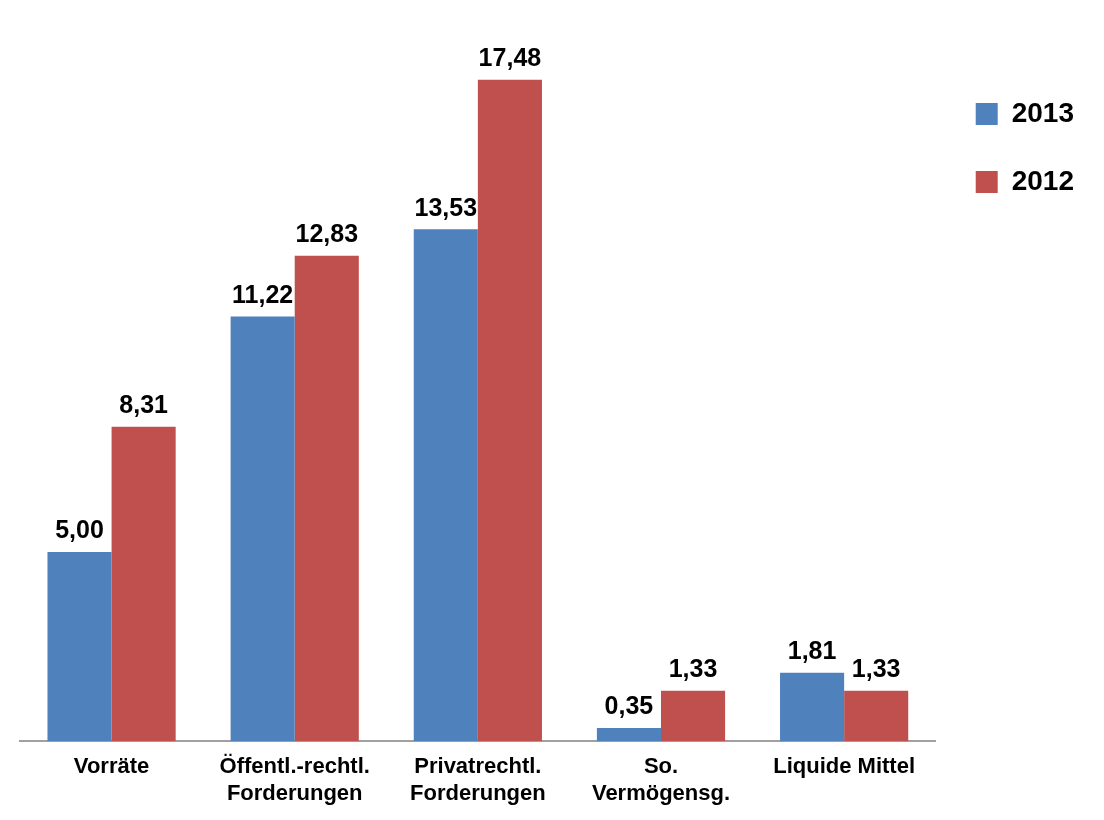 The image size is (1104, 820). Describe the element at coordinates (327, 233) in the screenshot. I see `data-label: 12,83` at that location.